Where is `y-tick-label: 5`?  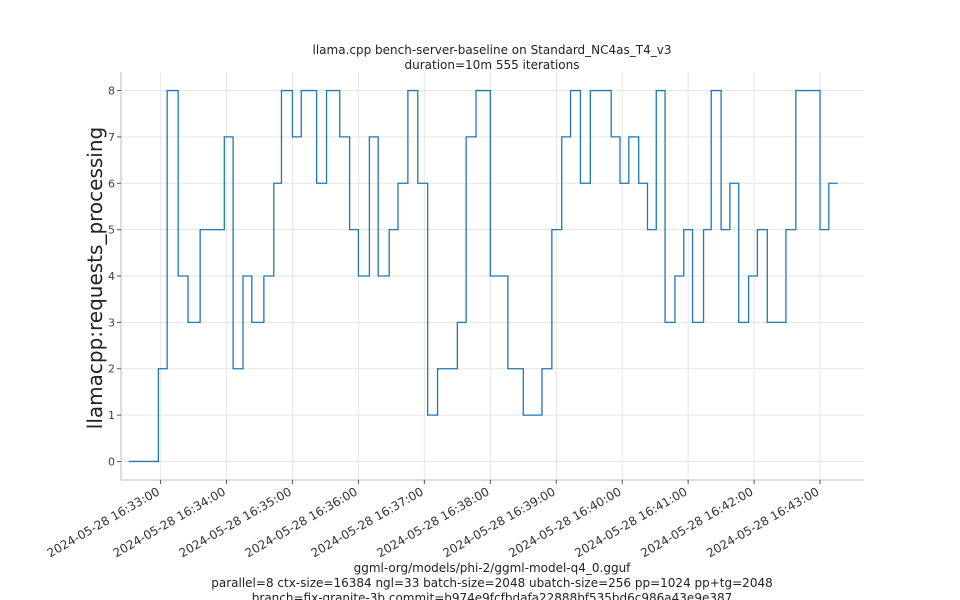
y-tick-label: 5 is located at coordinates (111, 230).